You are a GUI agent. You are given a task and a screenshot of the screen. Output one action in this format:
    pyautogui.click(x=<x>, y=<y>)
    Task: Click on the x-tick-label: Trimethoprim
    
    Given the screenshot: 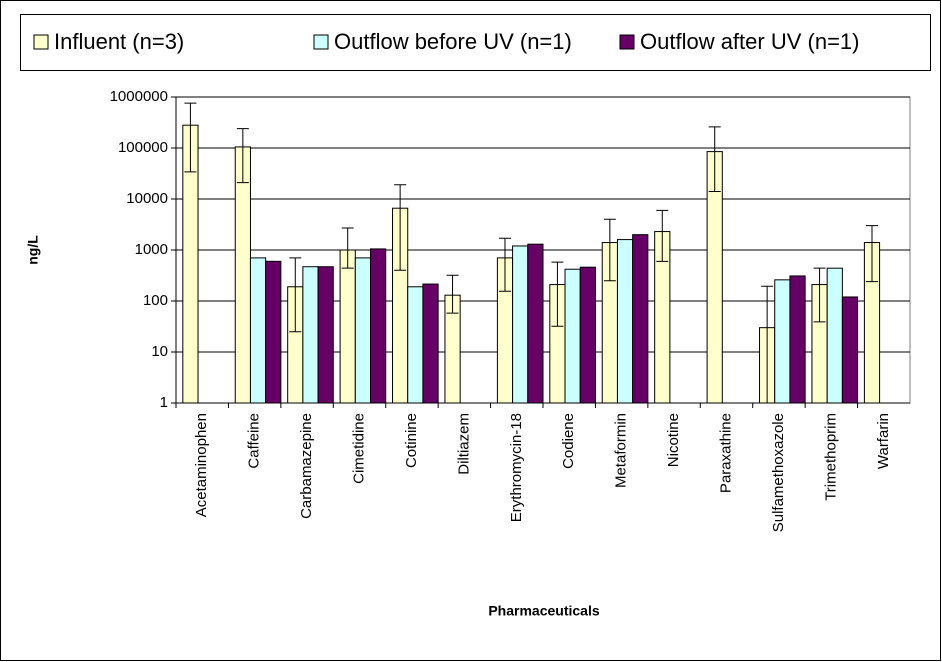 What is the action you would take?
    pyautogui.click(x=830, y=457)
    